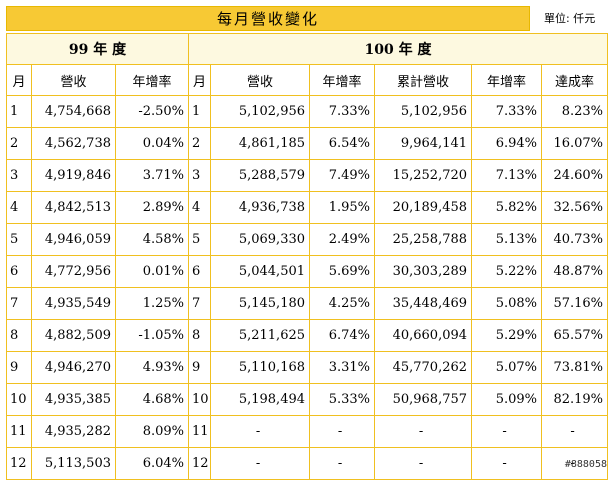 This screenshot has height=480, width=611. I want to click on achievement-cell: -, so click(575, 431).